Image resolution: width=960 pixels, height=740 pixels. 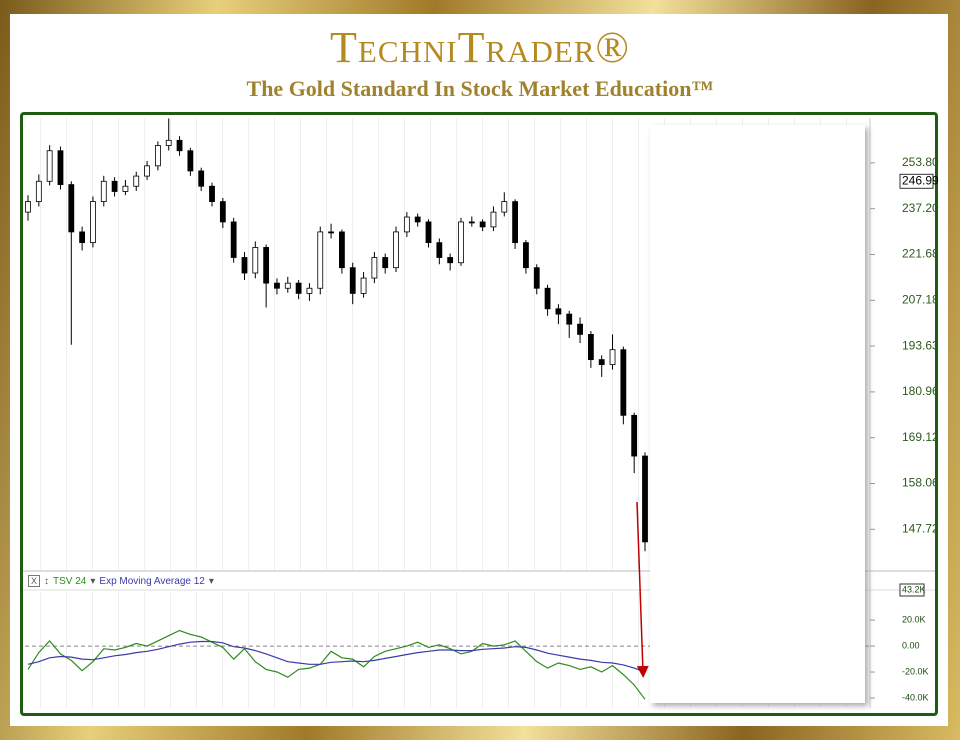 I want to click on y-tick-label: 169.12, so click(x=920, y=437).